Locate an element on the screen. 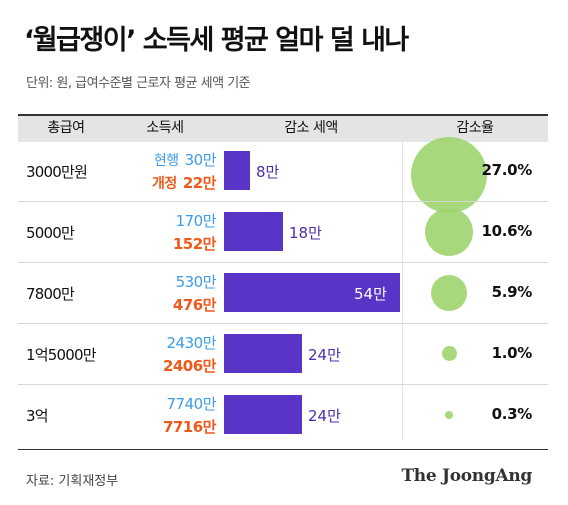 The image size is (568, 505). salary-cell: 7800만 is located at coordinates (50, 293).